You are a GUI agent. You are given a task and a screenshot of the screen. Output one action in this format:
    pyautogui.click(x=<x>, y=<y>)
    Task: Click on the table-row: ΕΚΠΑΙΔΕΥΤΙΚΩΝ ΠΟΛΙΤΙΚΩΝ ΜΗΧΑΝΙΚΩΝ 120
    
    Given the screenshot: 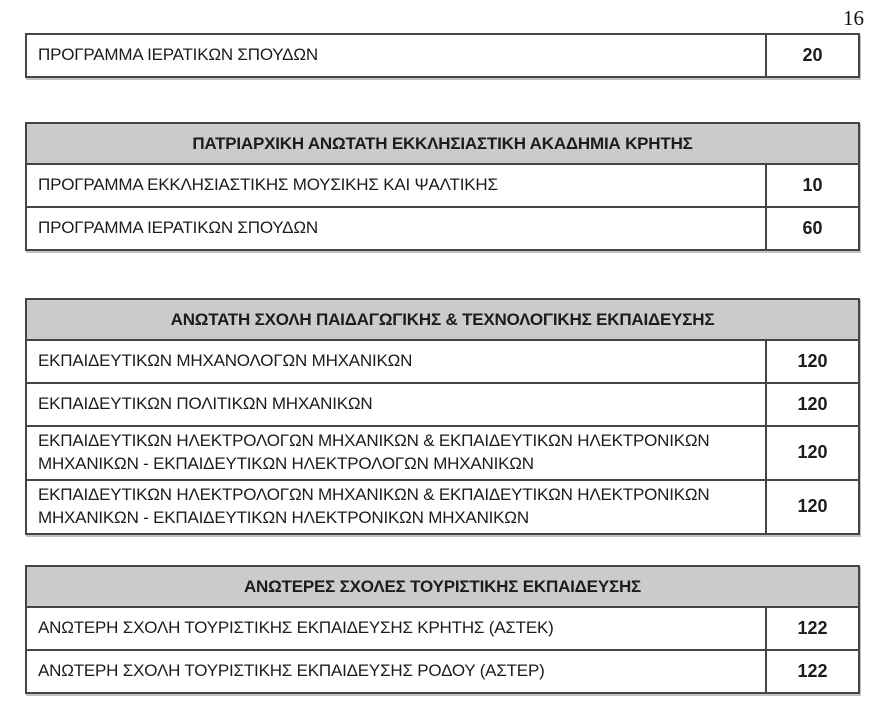 What is the action you would take?
    pyautogui.click(x=442, y=403)
    